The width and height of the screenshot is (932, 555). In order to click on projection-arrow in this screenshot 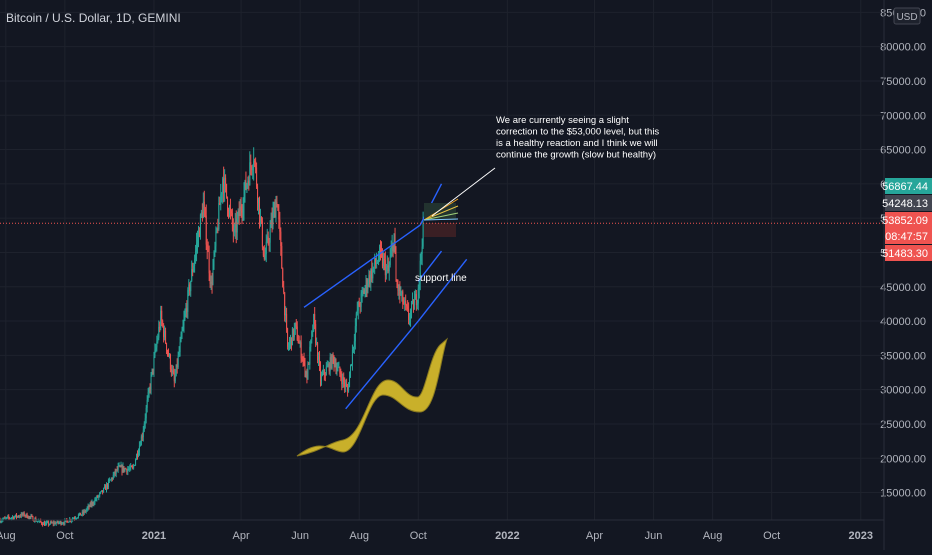, I will do `click(372, 397)`.